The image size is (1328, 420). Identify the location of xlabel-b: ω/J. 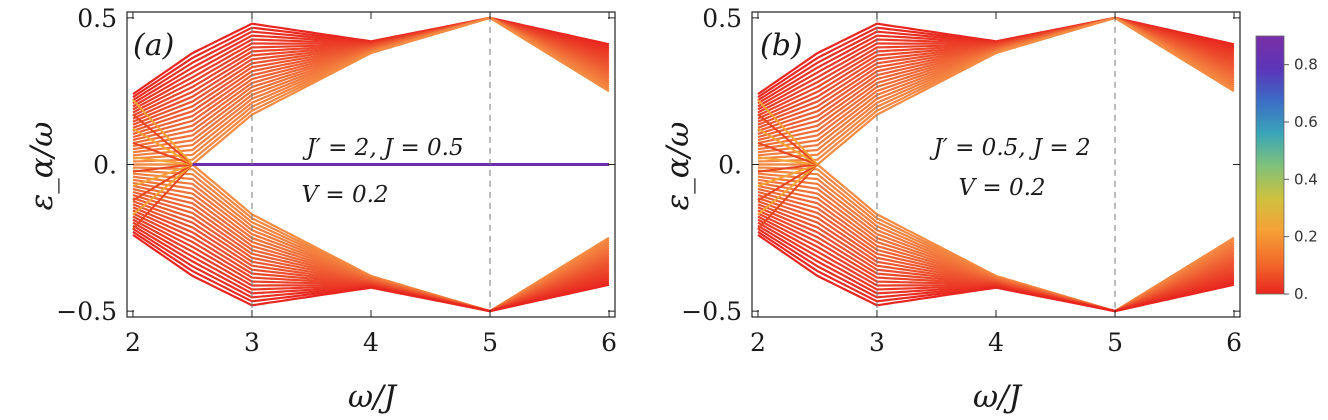
(998, 397).